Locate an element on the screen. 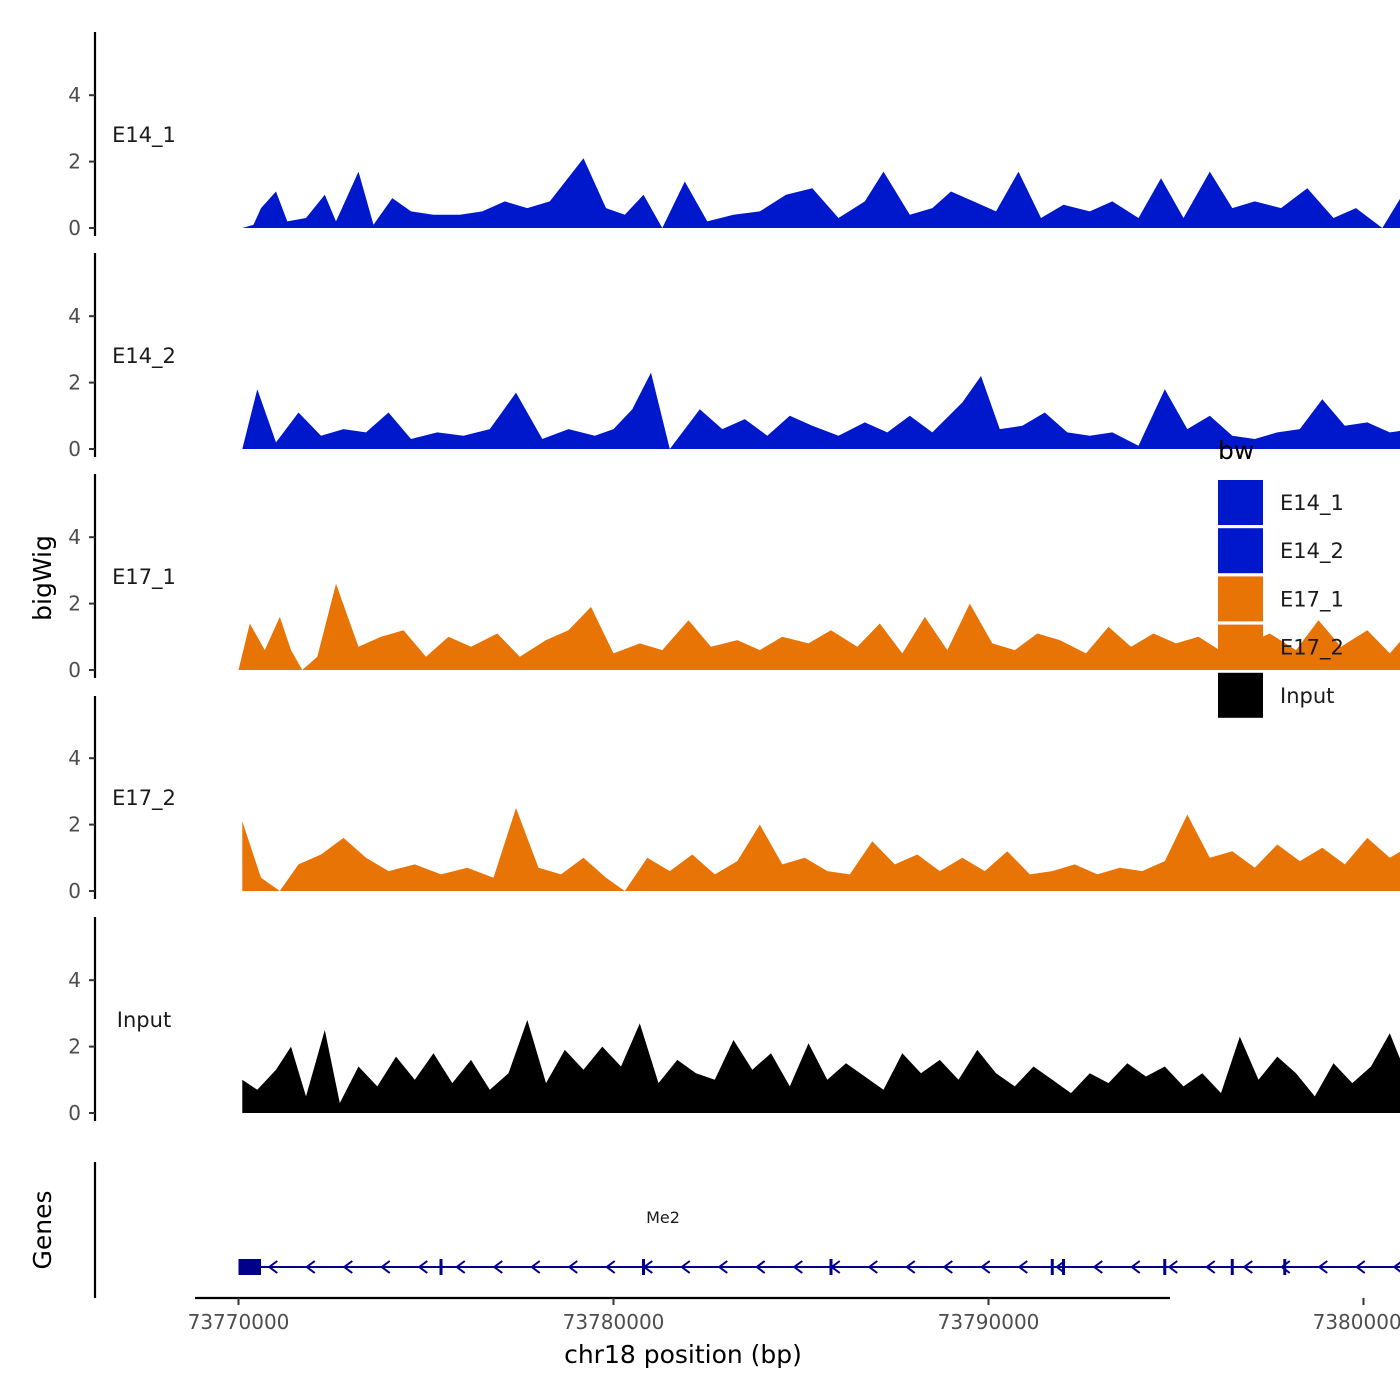 This screenshot has height=1400, width=1400. genes-panel: Genes Me2 is located at coordinates (714, 1230).